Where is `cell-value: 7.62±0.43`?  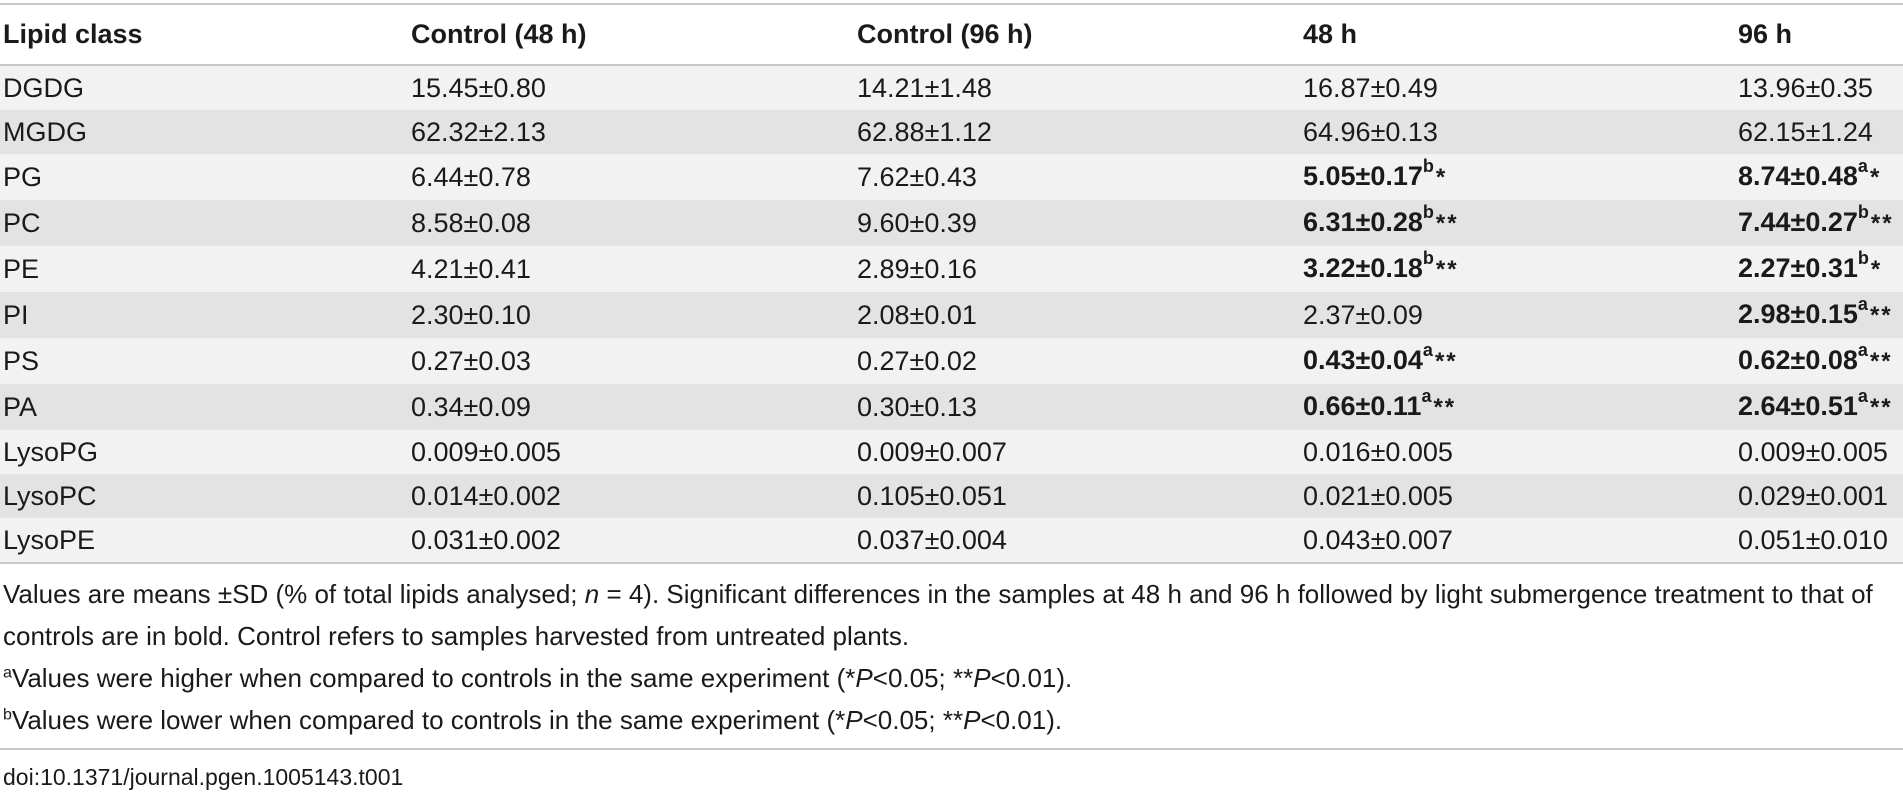 cell-value: 7.62±0.43 is located at coordinates (917, 177).